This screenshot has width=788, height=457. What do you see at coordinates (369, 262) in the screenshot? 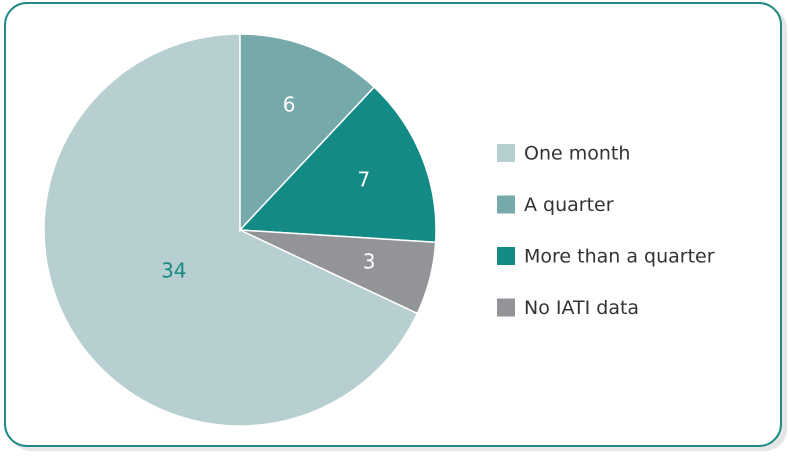
I see `slice-label: 3` at bounding box center [369, 262].